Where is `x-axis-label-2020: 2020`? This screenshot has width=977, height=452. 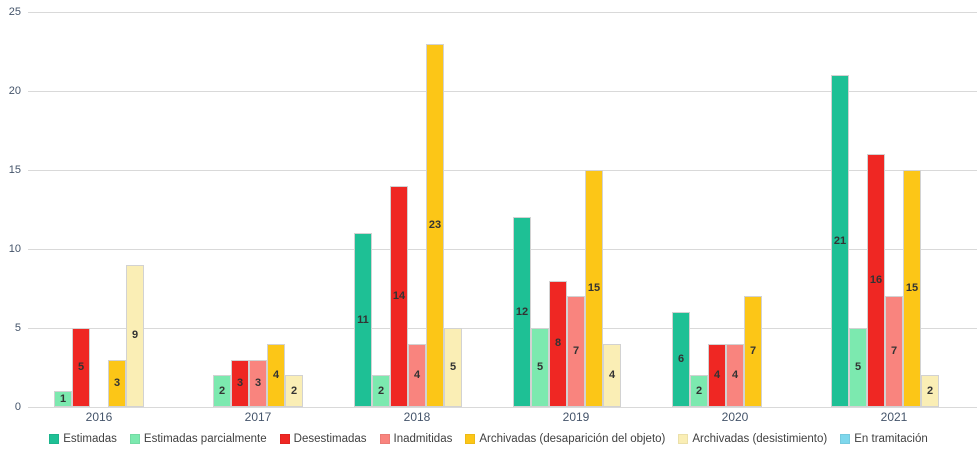
x-axis-label-2020: 2020 is located at coordinates (735, 417).